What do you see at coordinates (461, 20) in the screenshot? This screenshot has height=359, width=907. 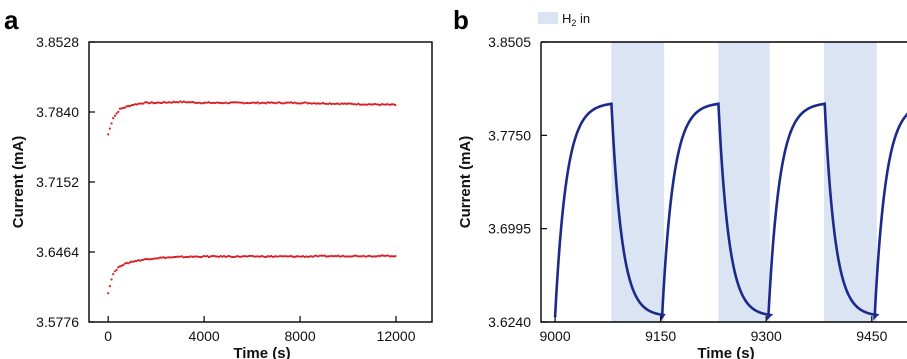 I see `panel-label-b: b` at bounding box center [461, 20].